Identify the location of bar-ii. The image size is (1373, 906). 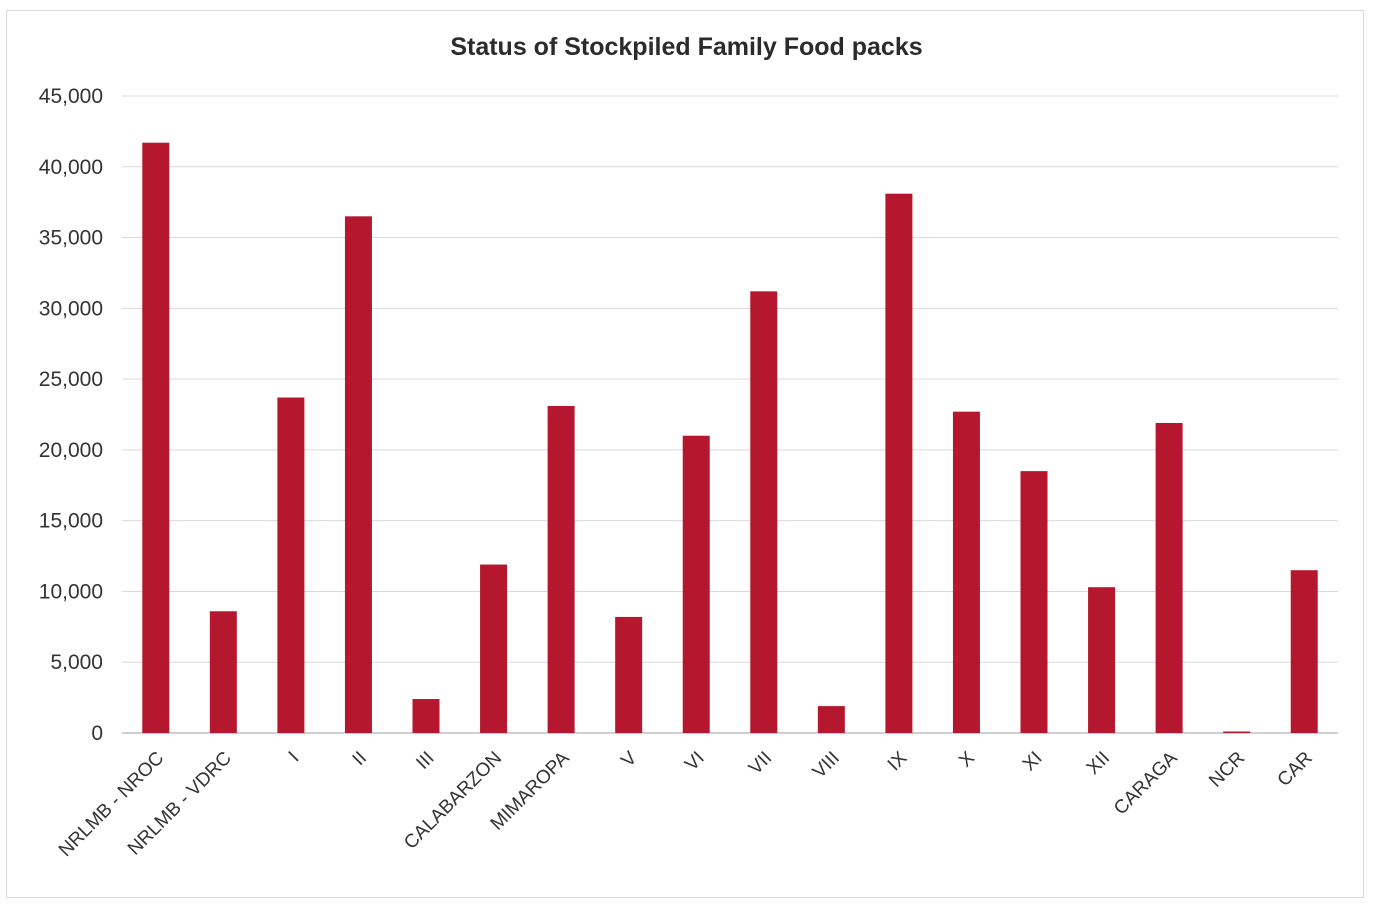
(358, 475).